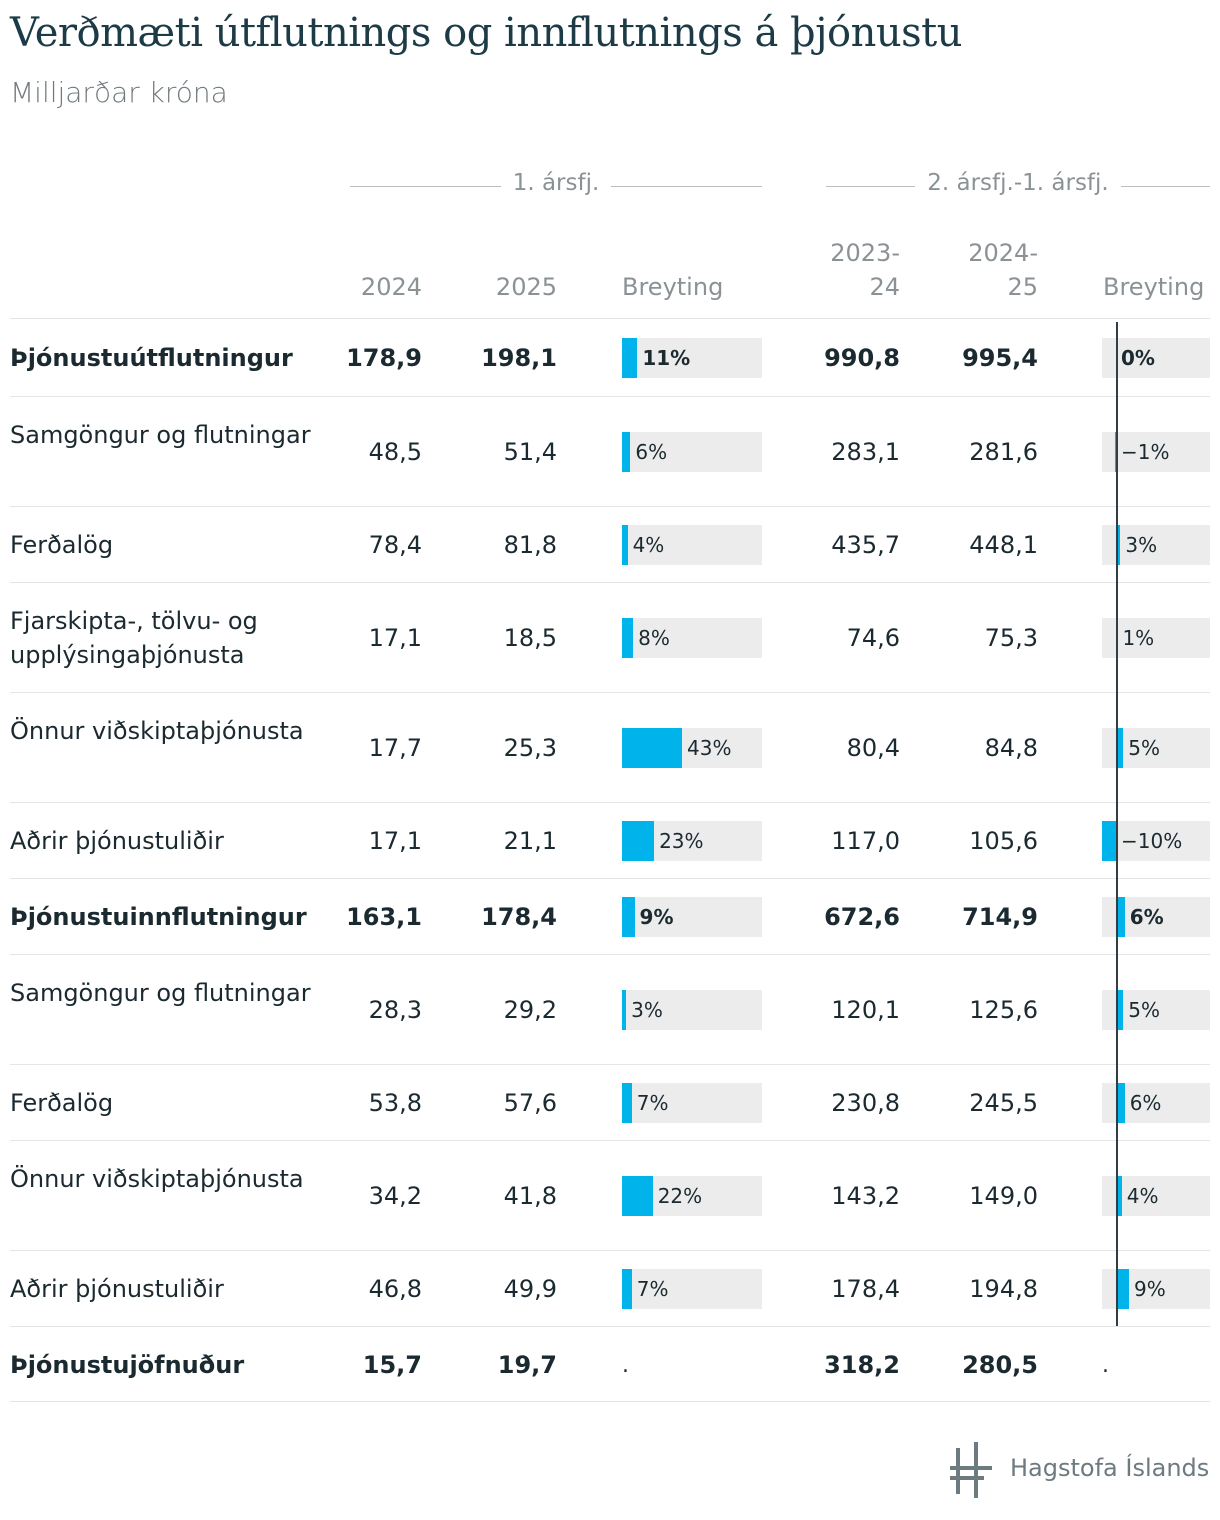 Image resolution: width=1220 pixels, height=1520 pixels. I want to click on value-2024-25: 149,0, so click(1003, 1196).